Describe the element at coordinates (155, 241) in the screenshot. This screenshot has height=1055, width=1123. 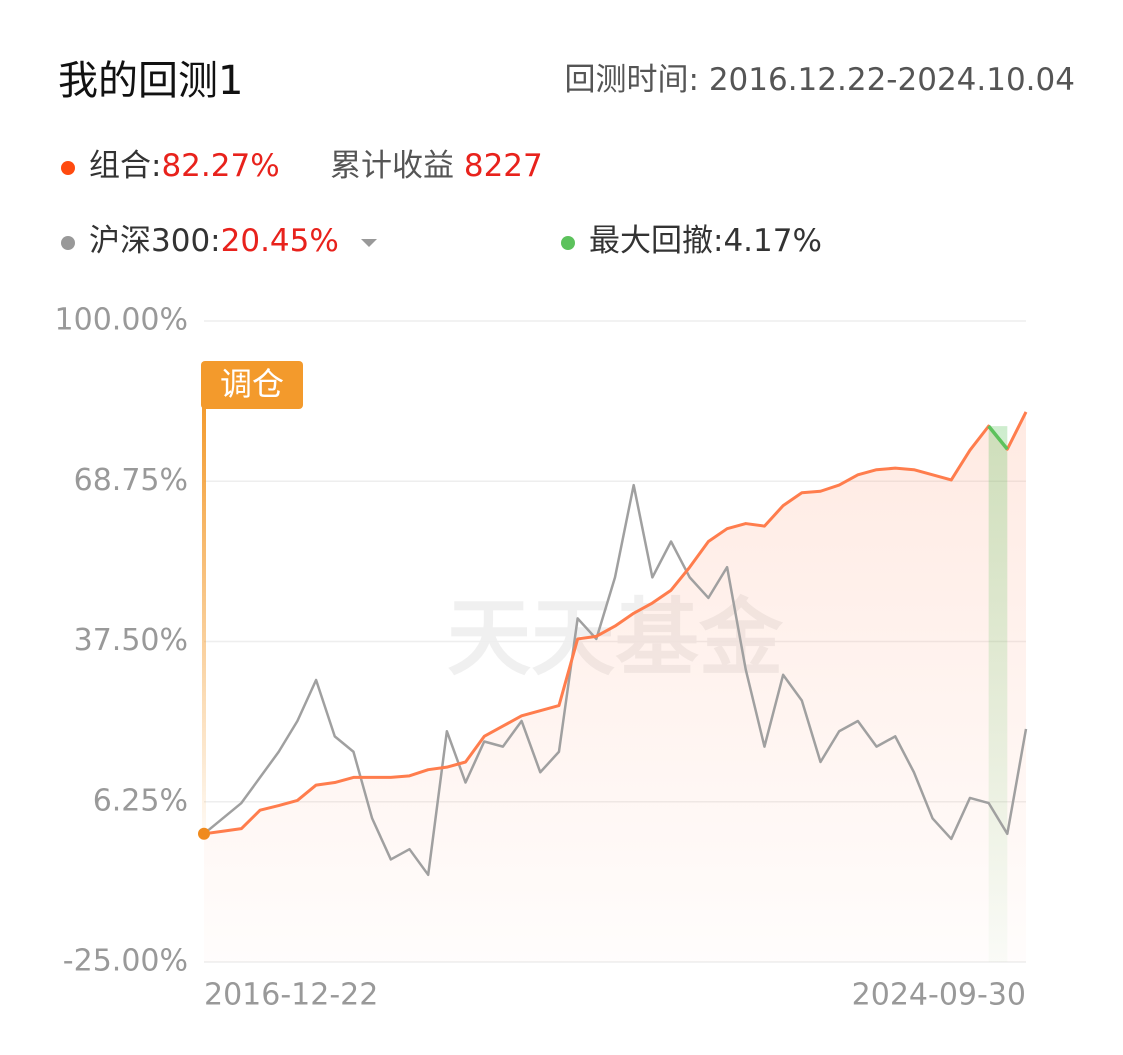
I see `legend-label: 沪深300:` at that location.